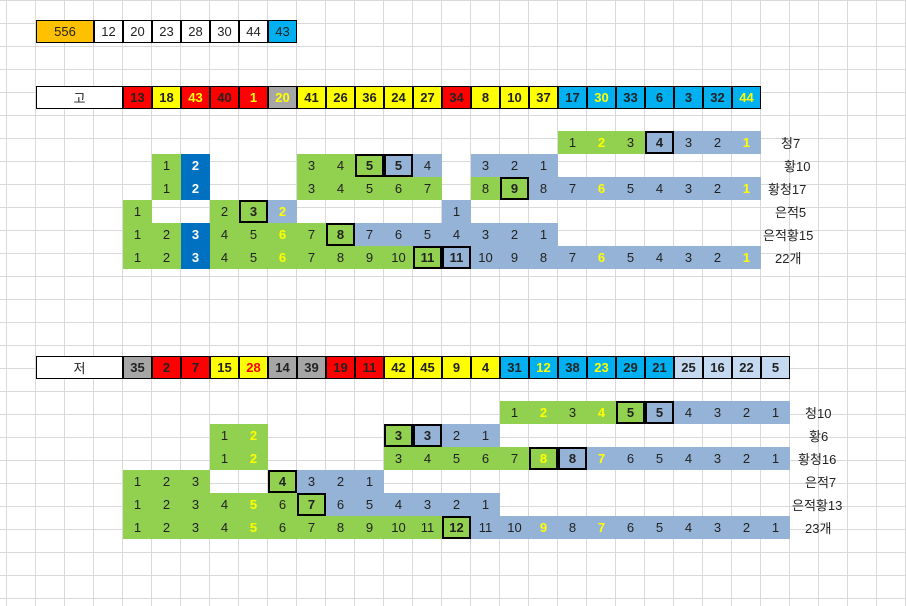 The height and width of the screenshot is (606, 906). I want to click on top-number-cell: 12, so click(108, 31).